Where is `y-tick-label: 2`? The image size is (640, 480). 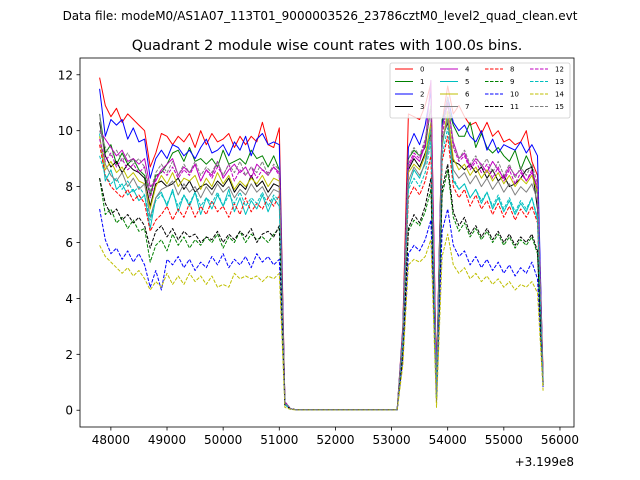
y-tick-label: 2 is located at coordinates (69, 355).